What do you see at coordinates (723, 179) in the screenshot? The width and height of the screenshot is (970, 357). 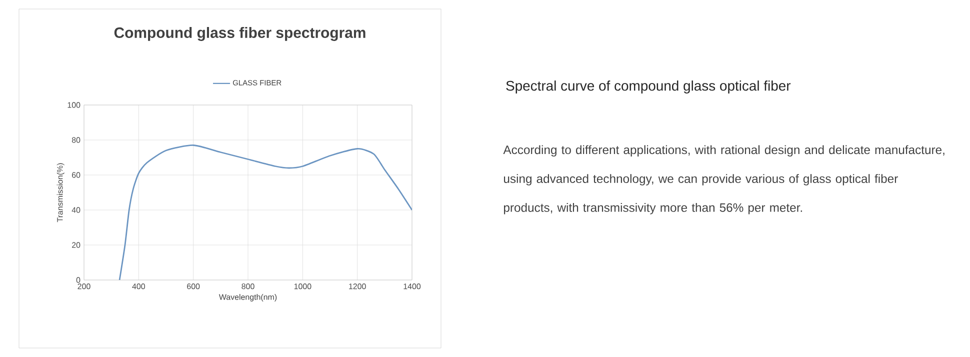 I see `text: According to different applications, with rational design and delicate manufacture, using advanced technology, we can provide various of glass optical fiber products, with transmissivity more than 56% per meter.` at bounding box center [723, 179].